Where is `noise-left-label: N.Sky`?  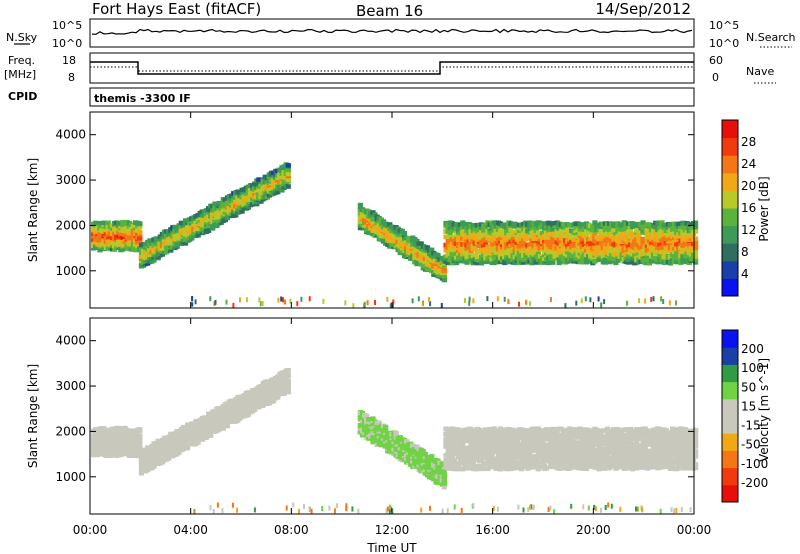 noise-left-label: N.Sky is located at coordinates (22, 37).